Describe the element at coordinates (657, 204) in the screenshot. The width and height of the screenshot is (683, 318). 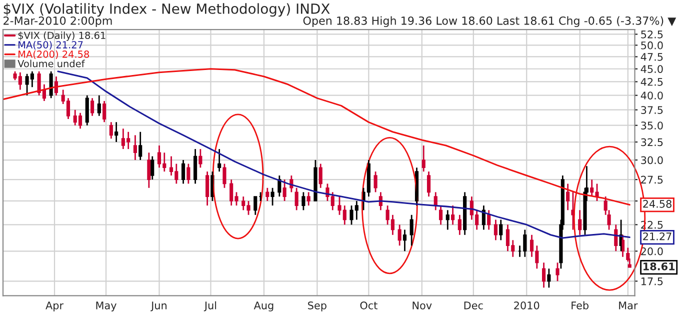
I see `annotation: 24.58` at that location.